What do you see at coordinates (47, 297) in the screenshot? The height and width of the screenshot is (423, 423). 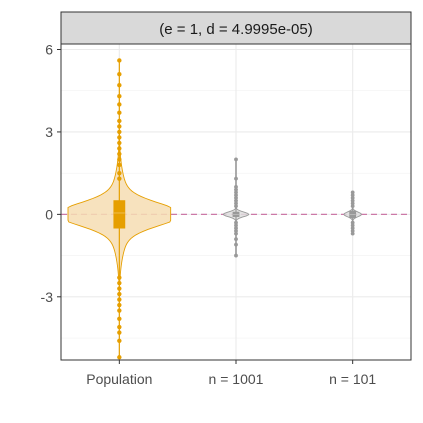 I see `y-tick-label: -3` at bounding box center [47, 297].